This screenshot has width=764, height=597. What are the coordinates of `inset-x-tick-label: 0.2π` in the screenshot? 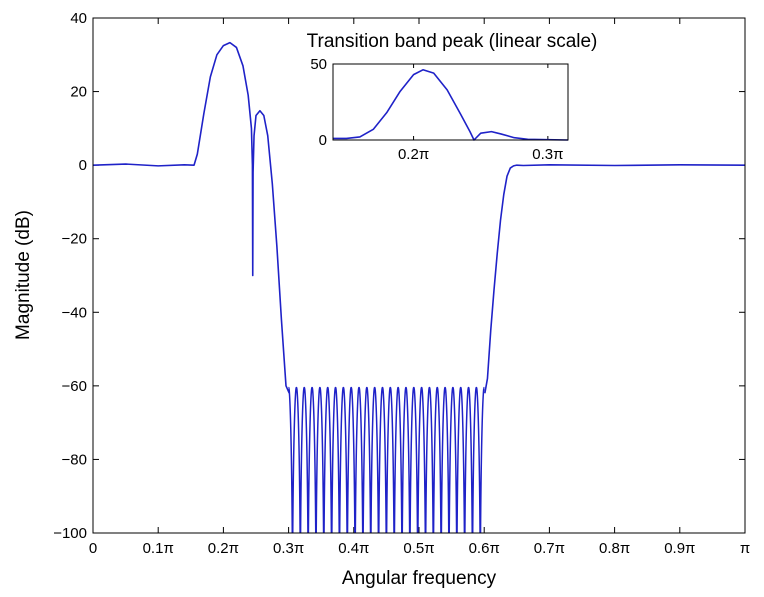 It's located at (413, 154).